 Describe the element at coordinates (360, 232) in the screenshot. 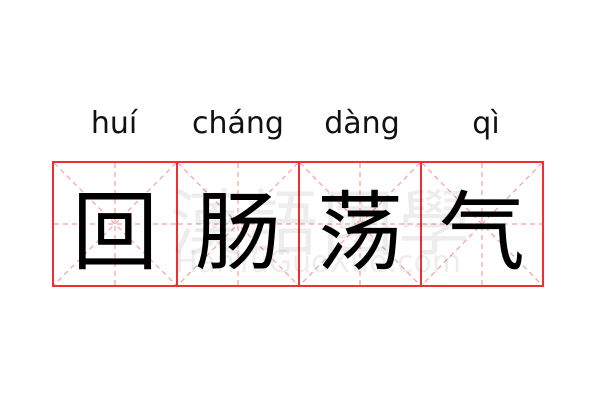

I see `character-3: 荡` at that location.